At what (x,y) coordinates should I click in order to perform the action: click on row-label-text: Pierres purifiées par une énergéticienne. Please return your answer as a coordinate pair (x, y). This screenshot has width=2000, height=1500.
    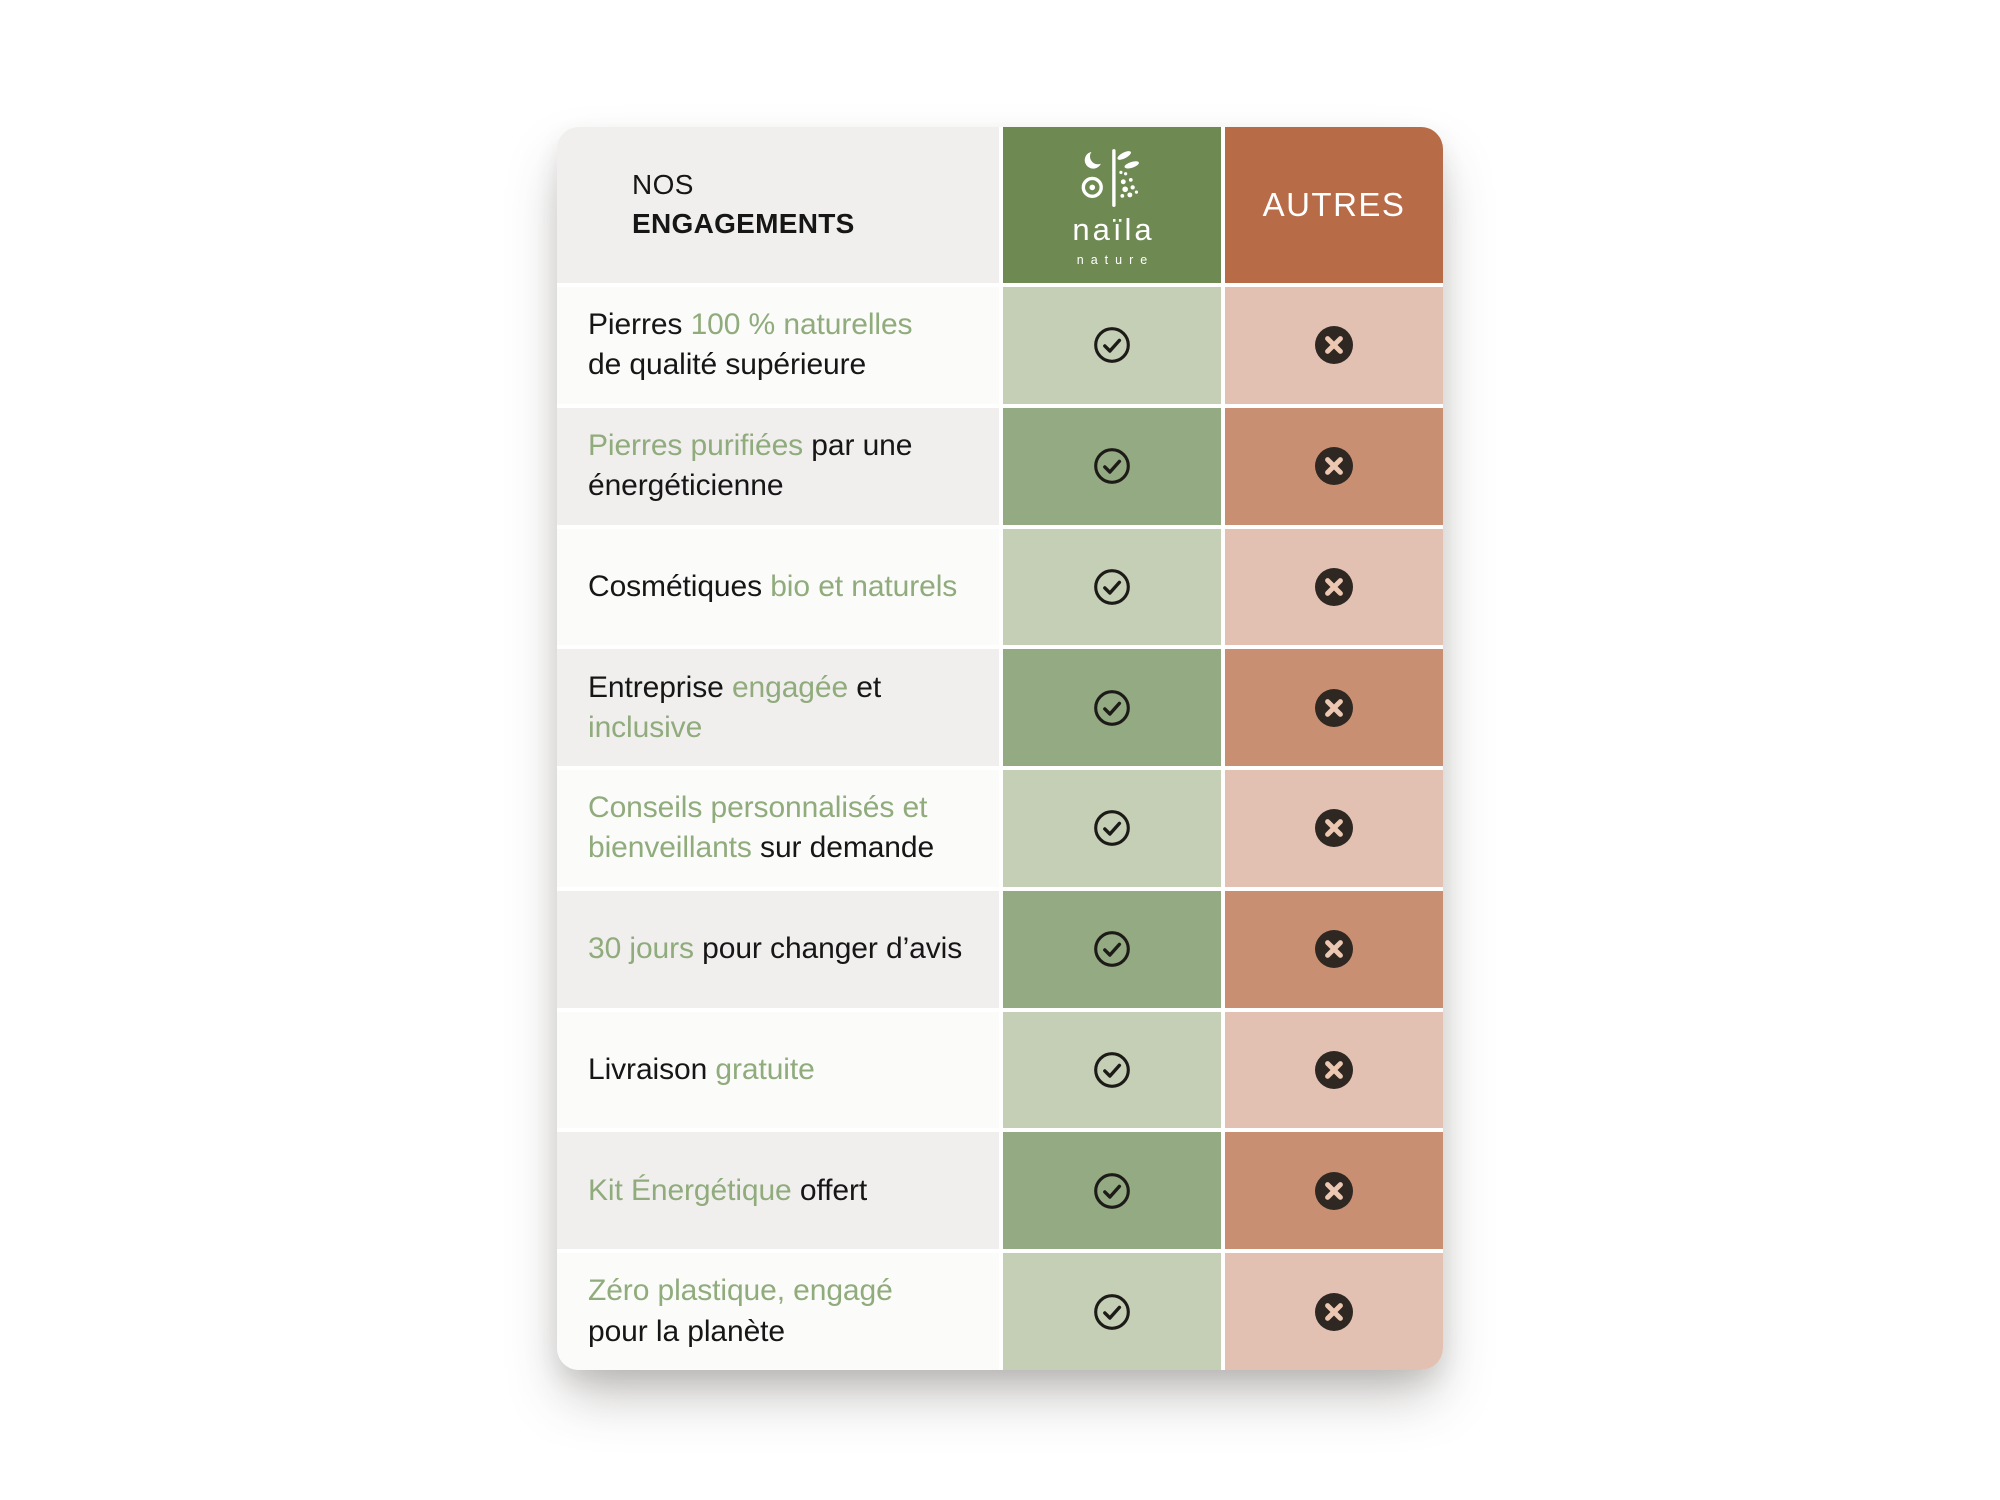
    Looking at the image, I should click on (750, 466).